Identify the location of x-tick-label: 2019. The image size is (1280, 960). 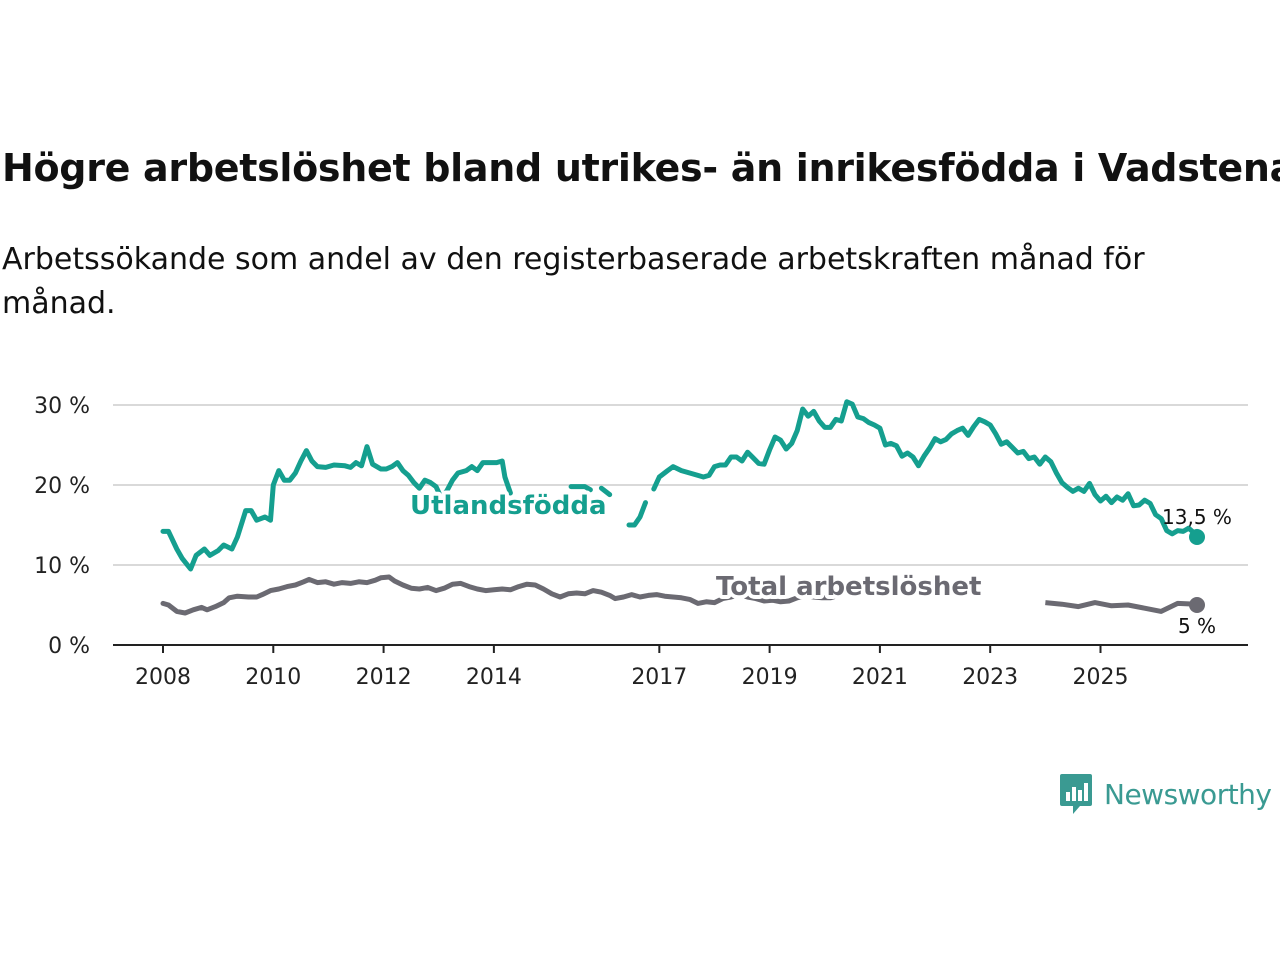
(770, 677).